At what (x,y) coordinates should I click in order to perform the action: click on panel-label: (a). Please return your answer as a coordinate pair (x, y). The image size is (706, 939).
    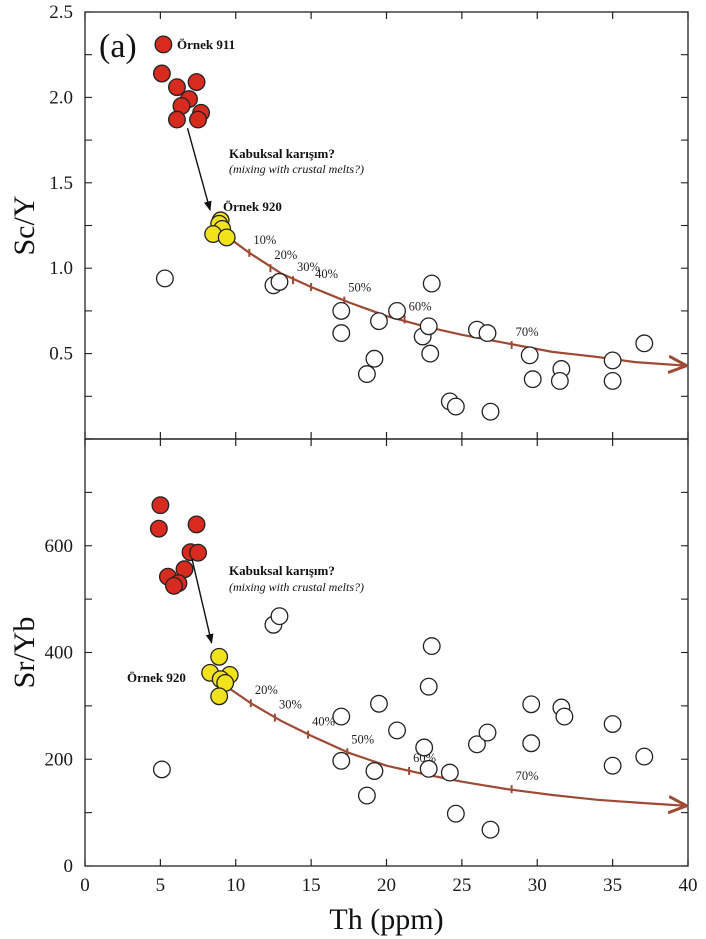
    Looking at the image, I should click on (118, 46).